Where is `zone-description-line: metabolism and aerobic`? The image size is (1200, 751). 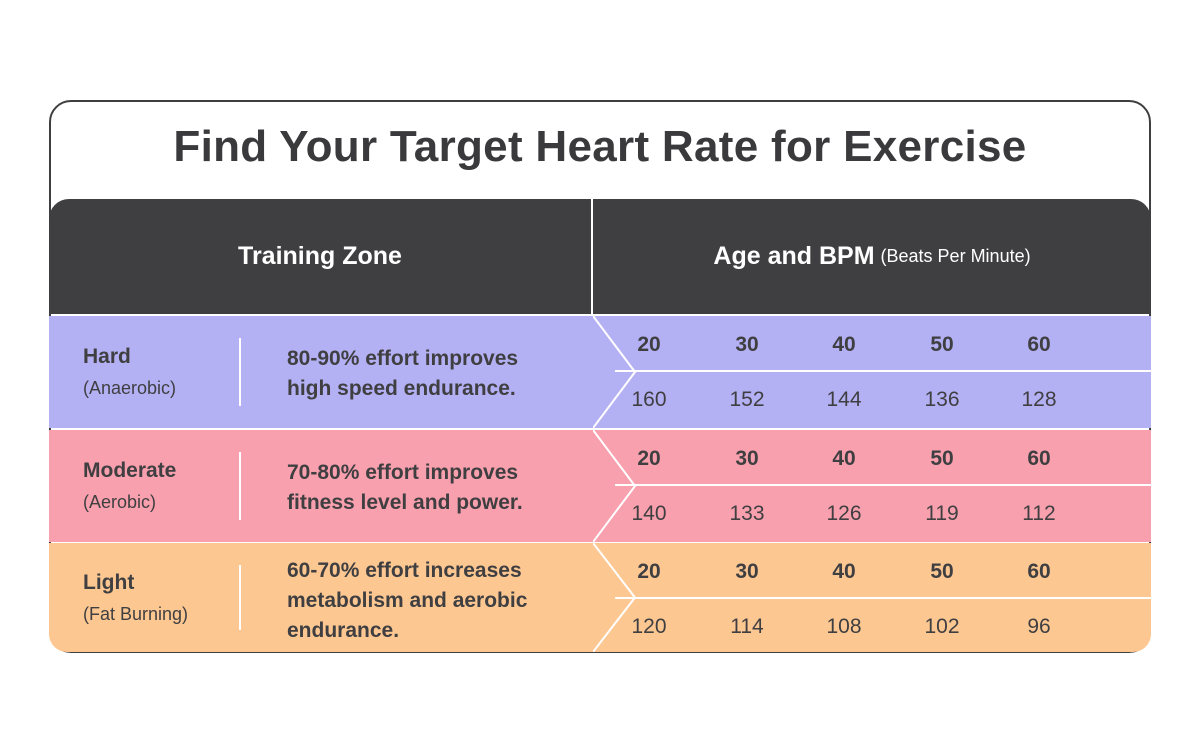 zone-description-line: metabolism and aerobic is located at coordinates (407, 600).